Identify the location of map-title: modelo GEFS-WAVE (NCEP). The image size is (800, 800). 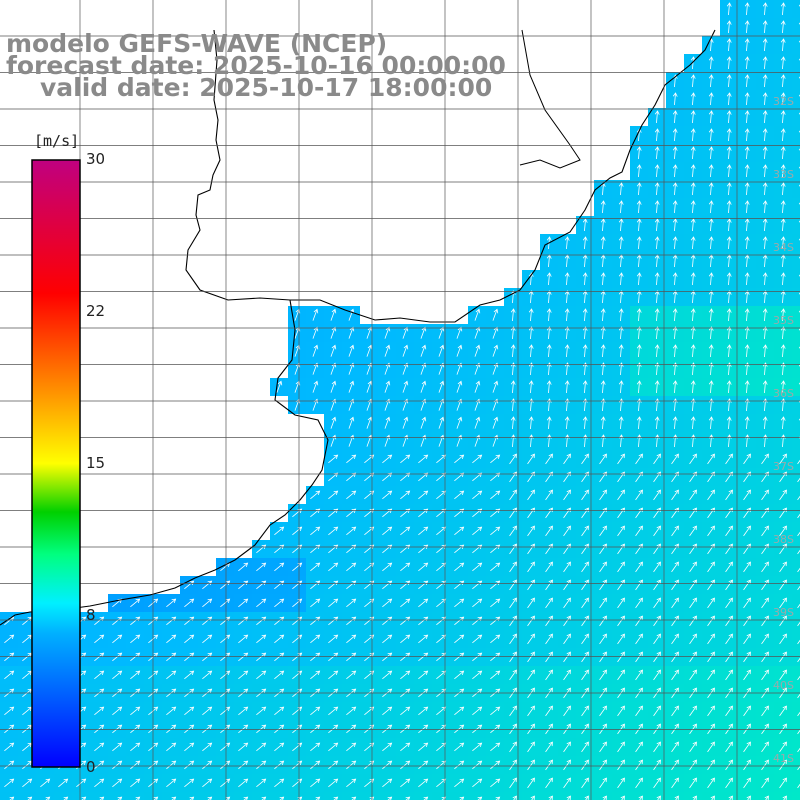
(197, 43).